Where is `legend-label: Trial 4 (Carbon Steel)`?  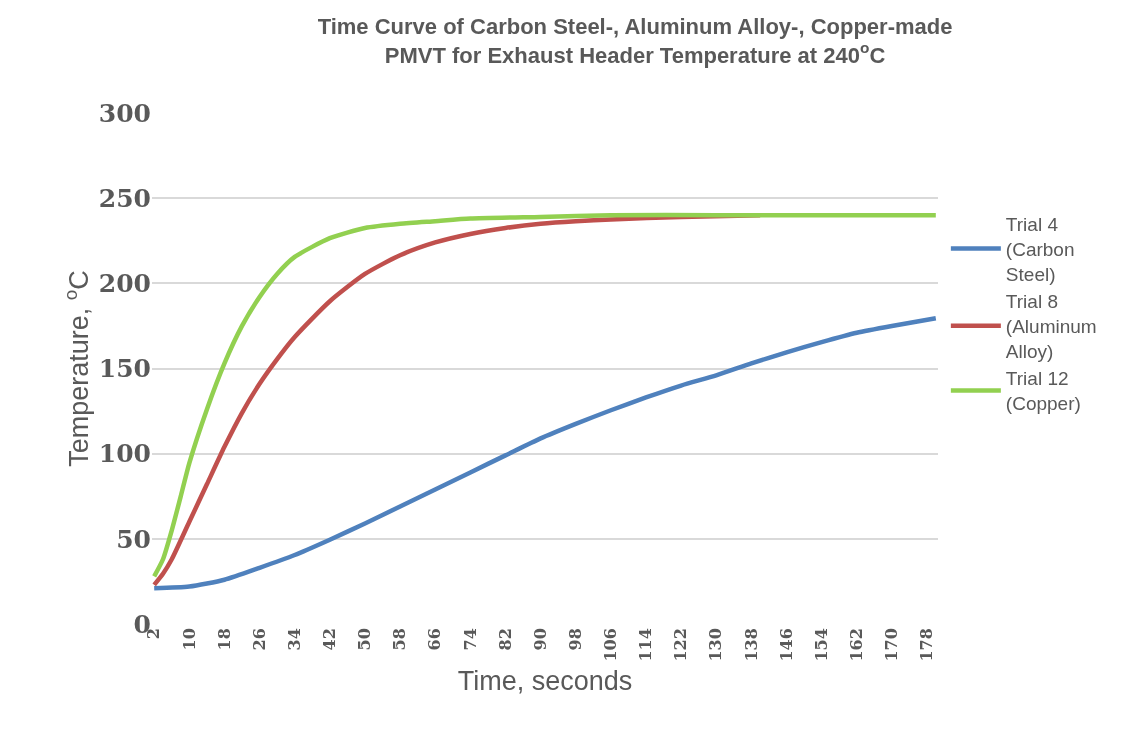
legend-label: Trial 4 (Carbon Steel) is located at coordinates (1040, 249).